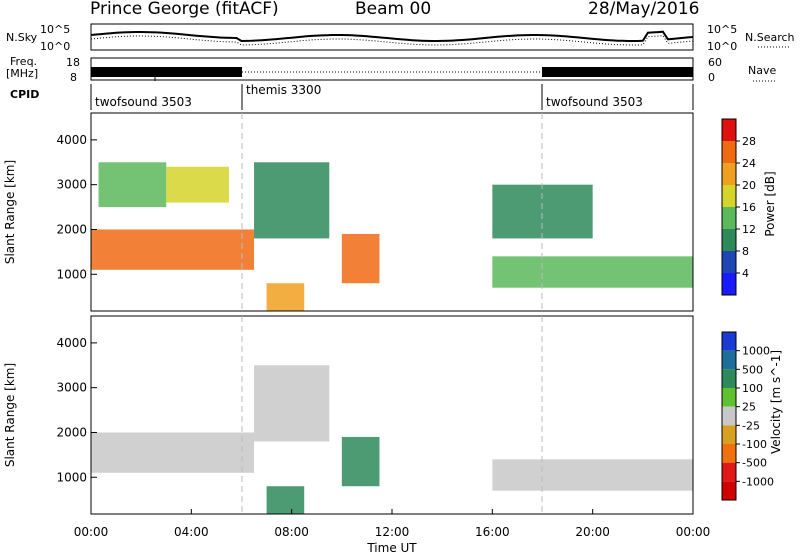 The width and height of the screenshot is (800, 554). I want to click on colorbar-tick-label: -100, so click(754, 444).